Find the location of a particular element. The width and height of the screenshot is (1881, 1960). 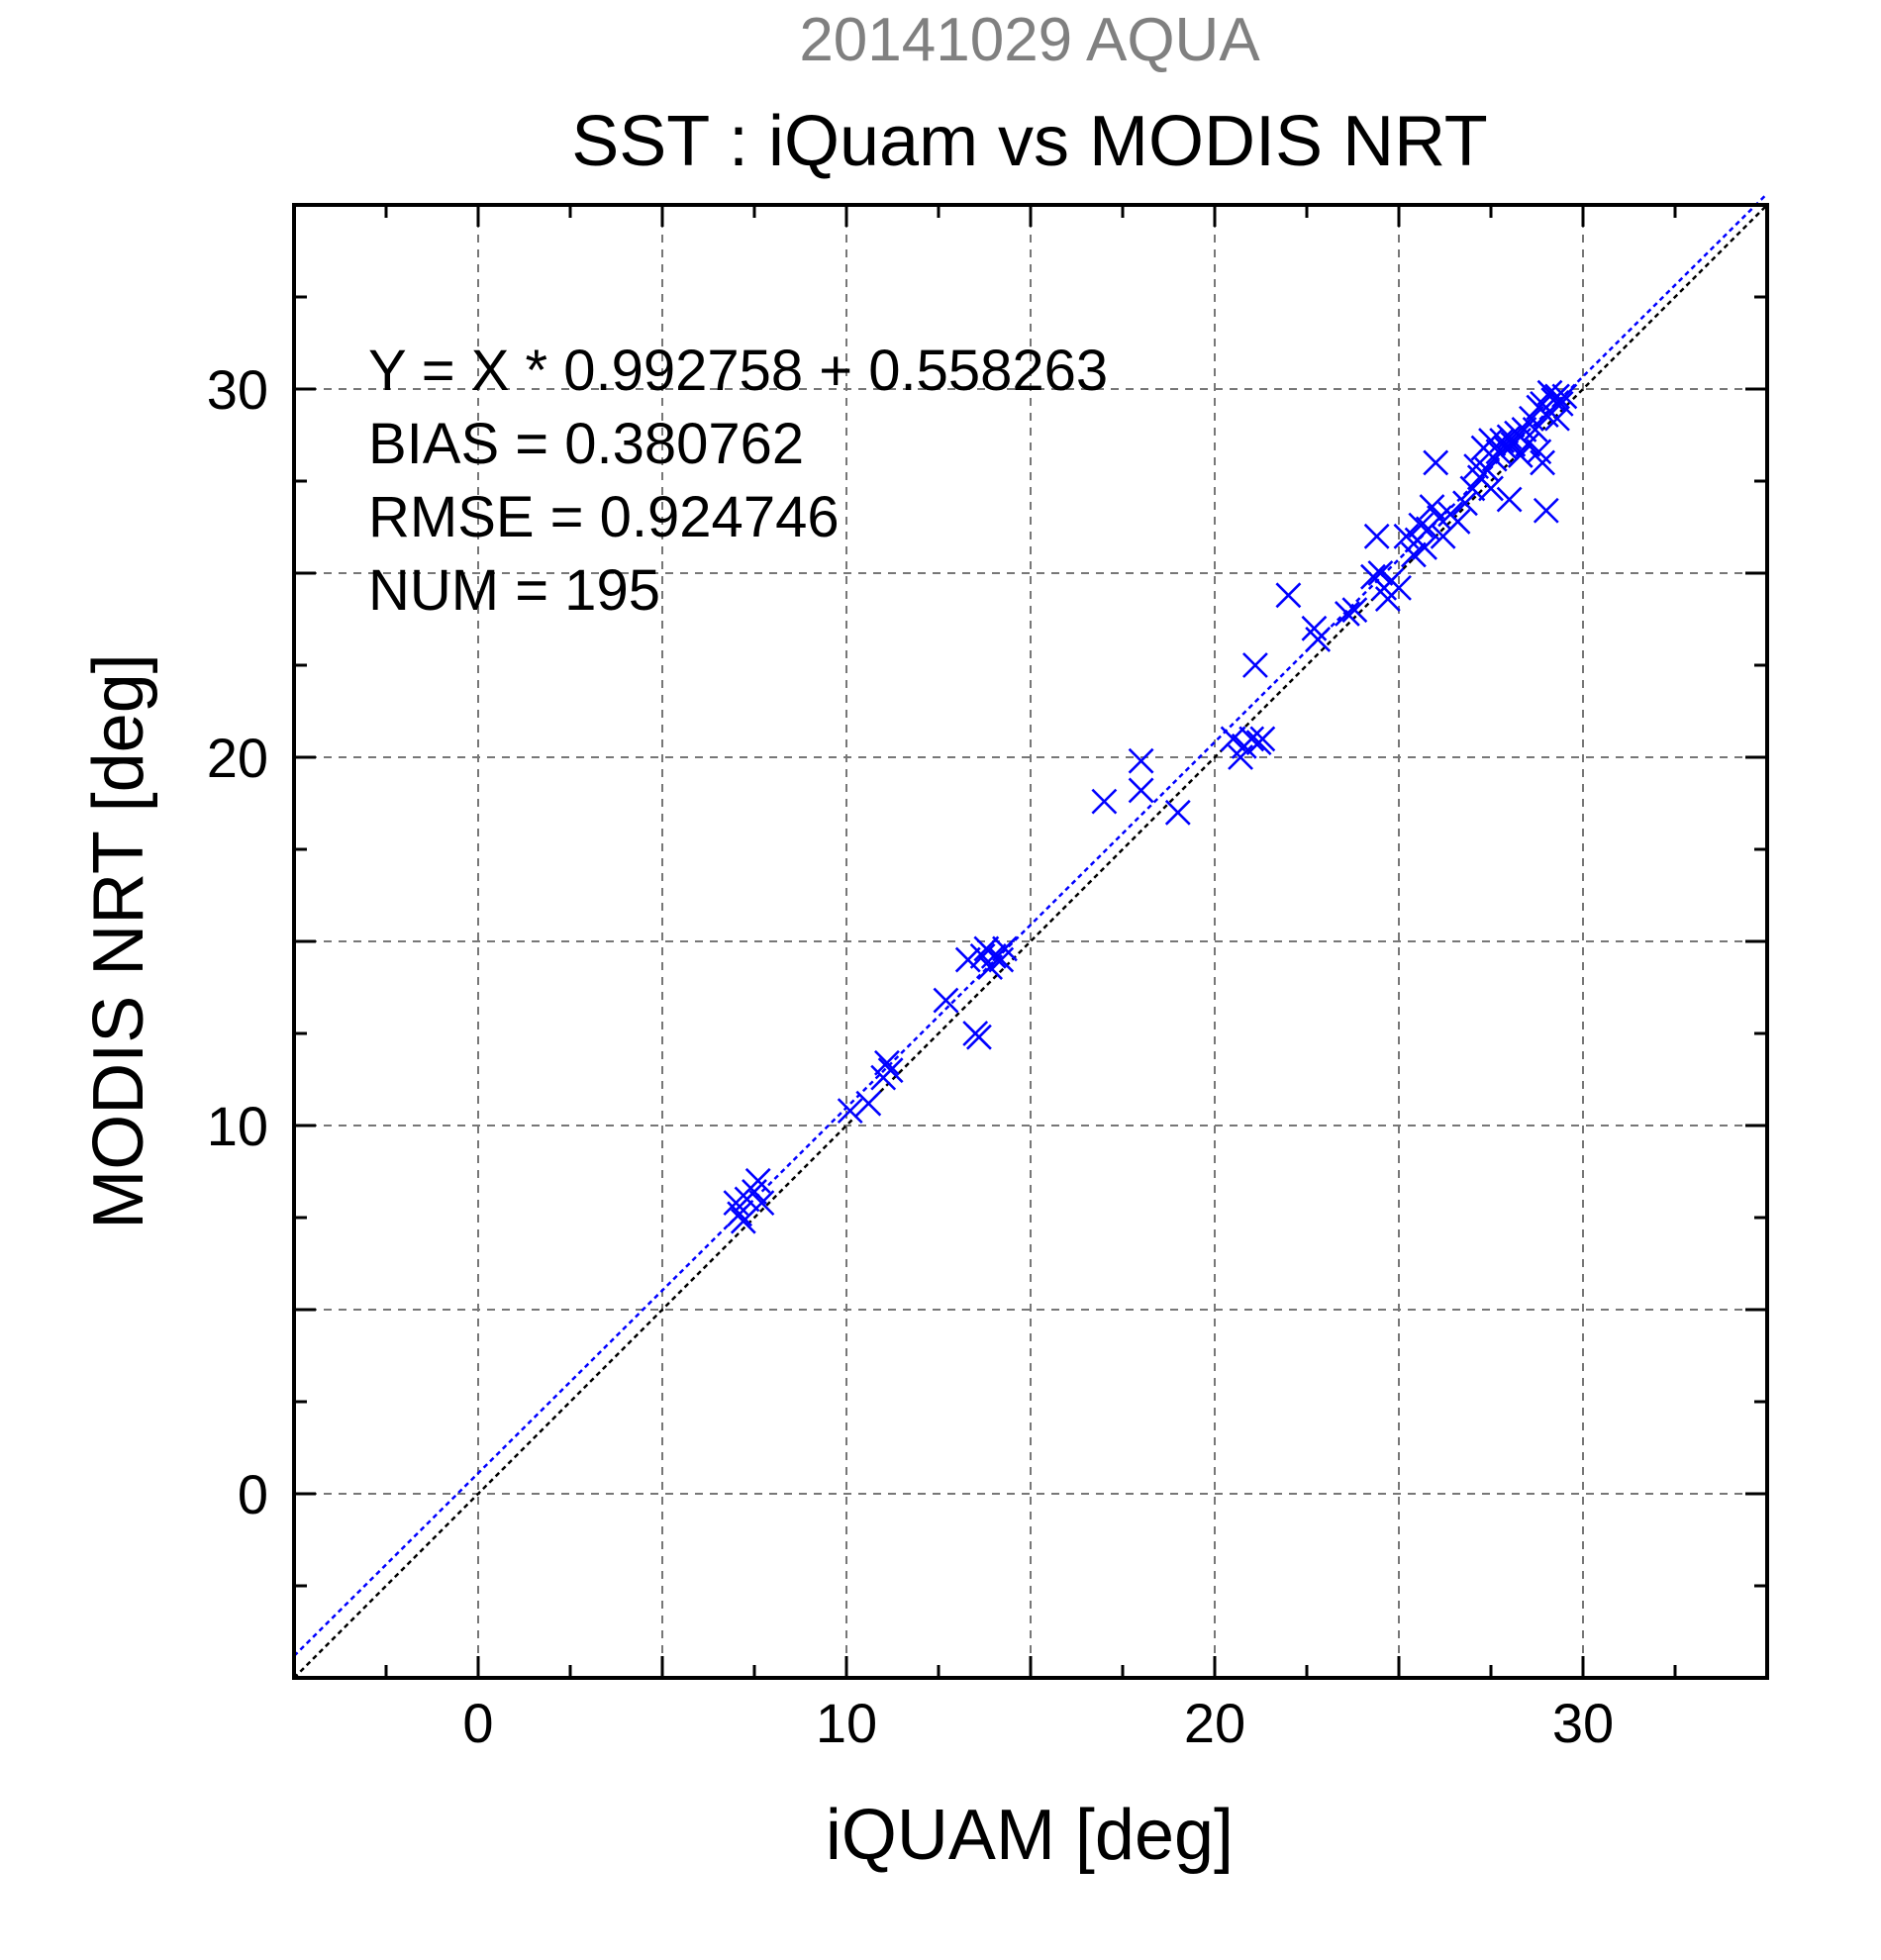

x-tick-label: 10 is located at coordinates (846, 1723).